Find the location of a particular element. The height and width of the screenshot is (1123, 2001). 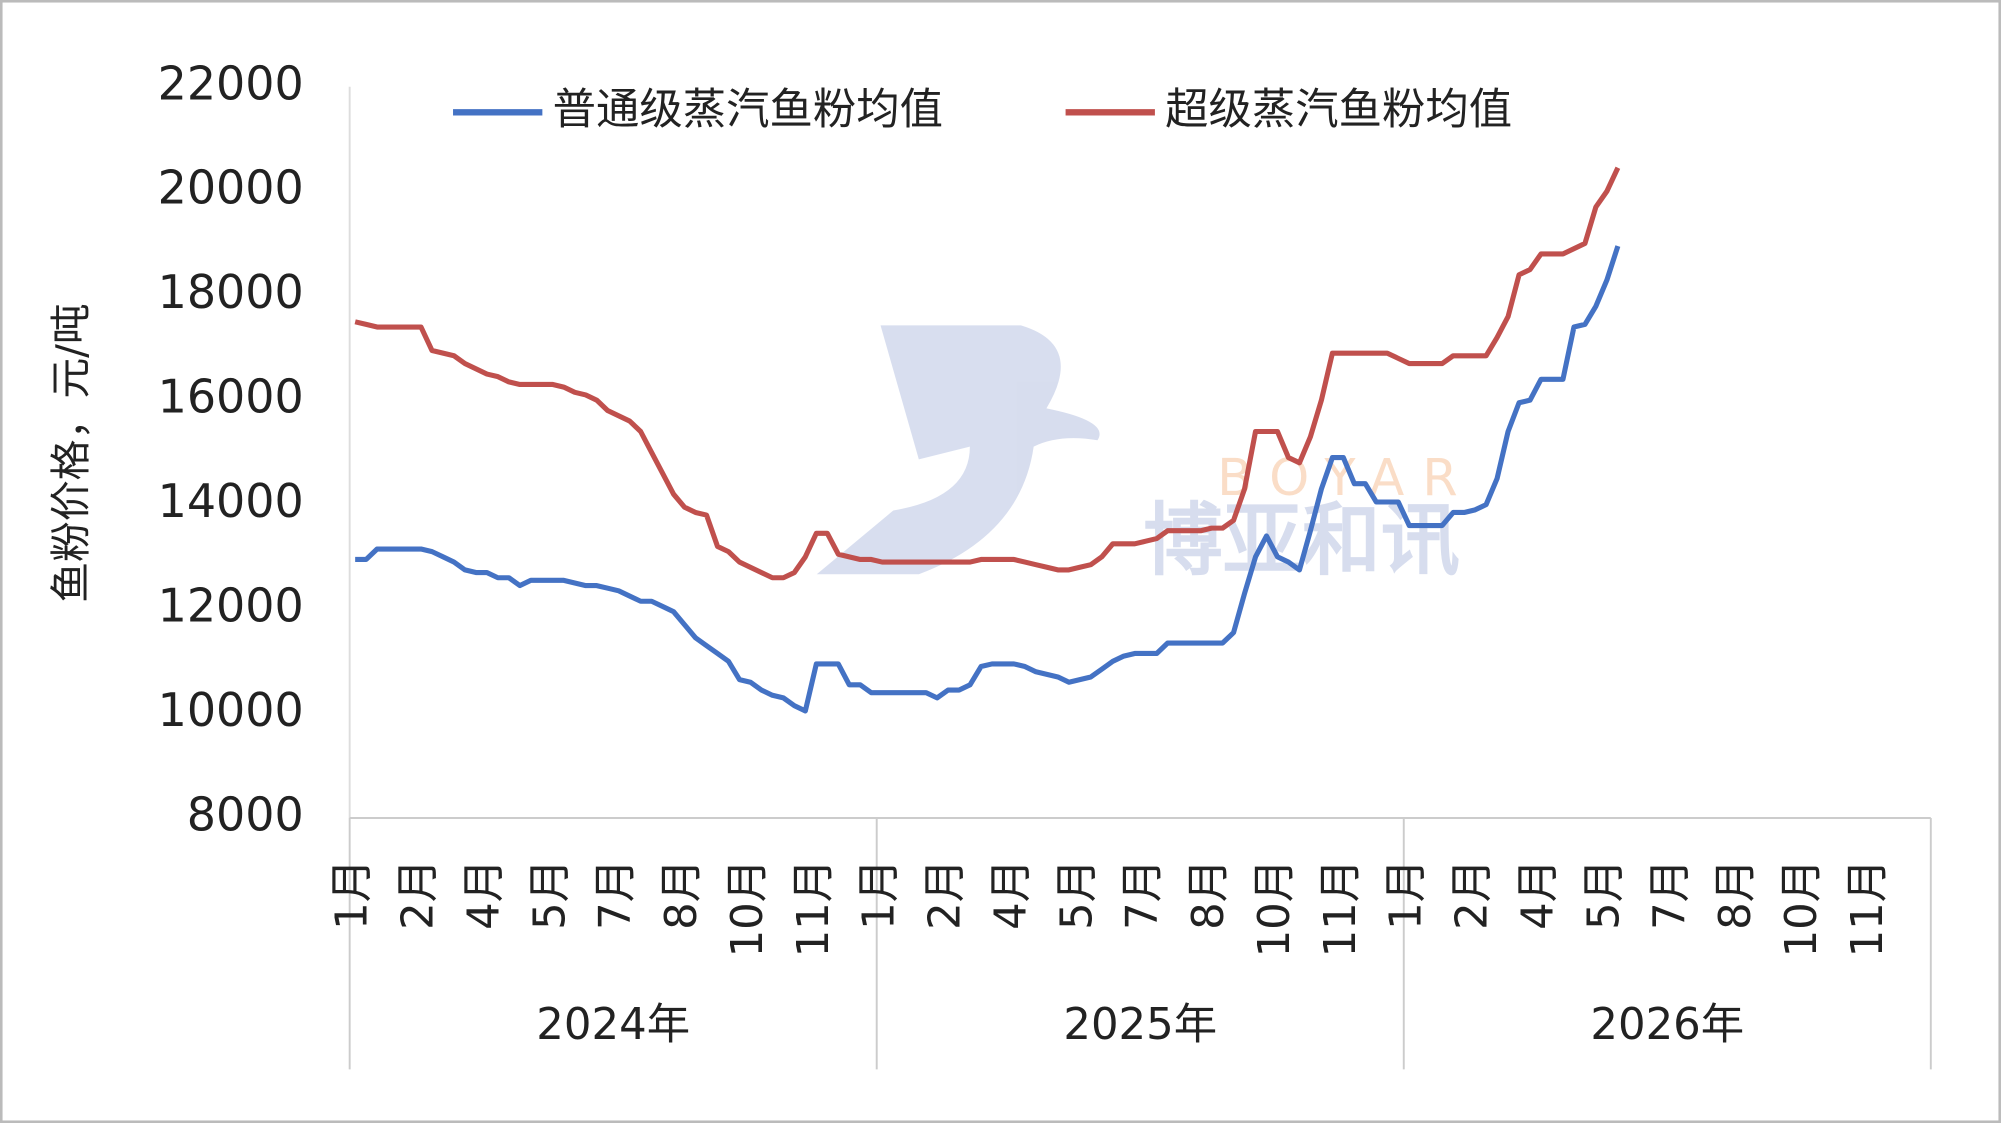

year-label: 2025年 is located at coordinates (1140, 1025).